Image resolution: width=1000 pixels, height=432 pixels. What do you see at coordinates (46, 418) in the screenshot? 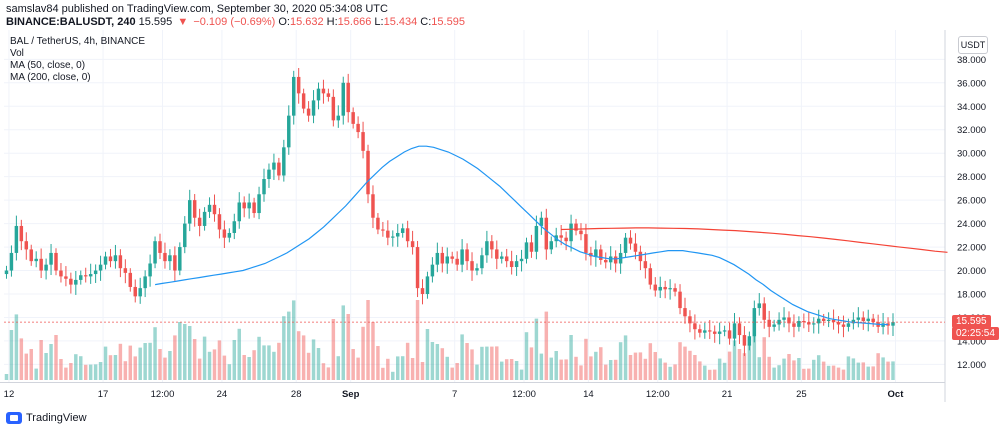
I see `tradingview-logo: TradingView` at bounding box center [46, 418].